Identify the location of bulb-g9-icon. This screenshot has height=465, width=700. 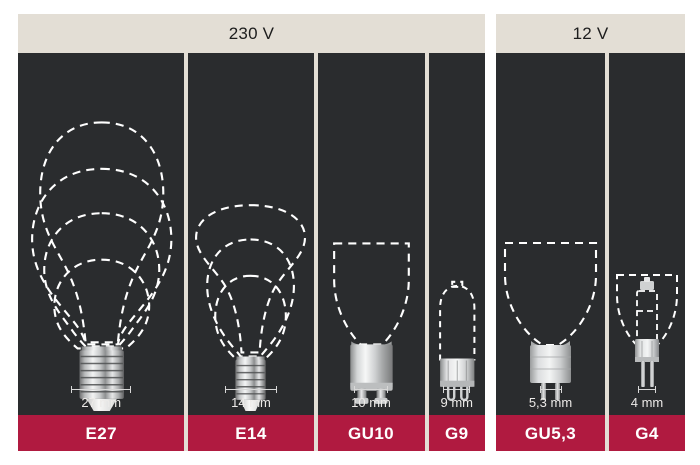
(456, 341).